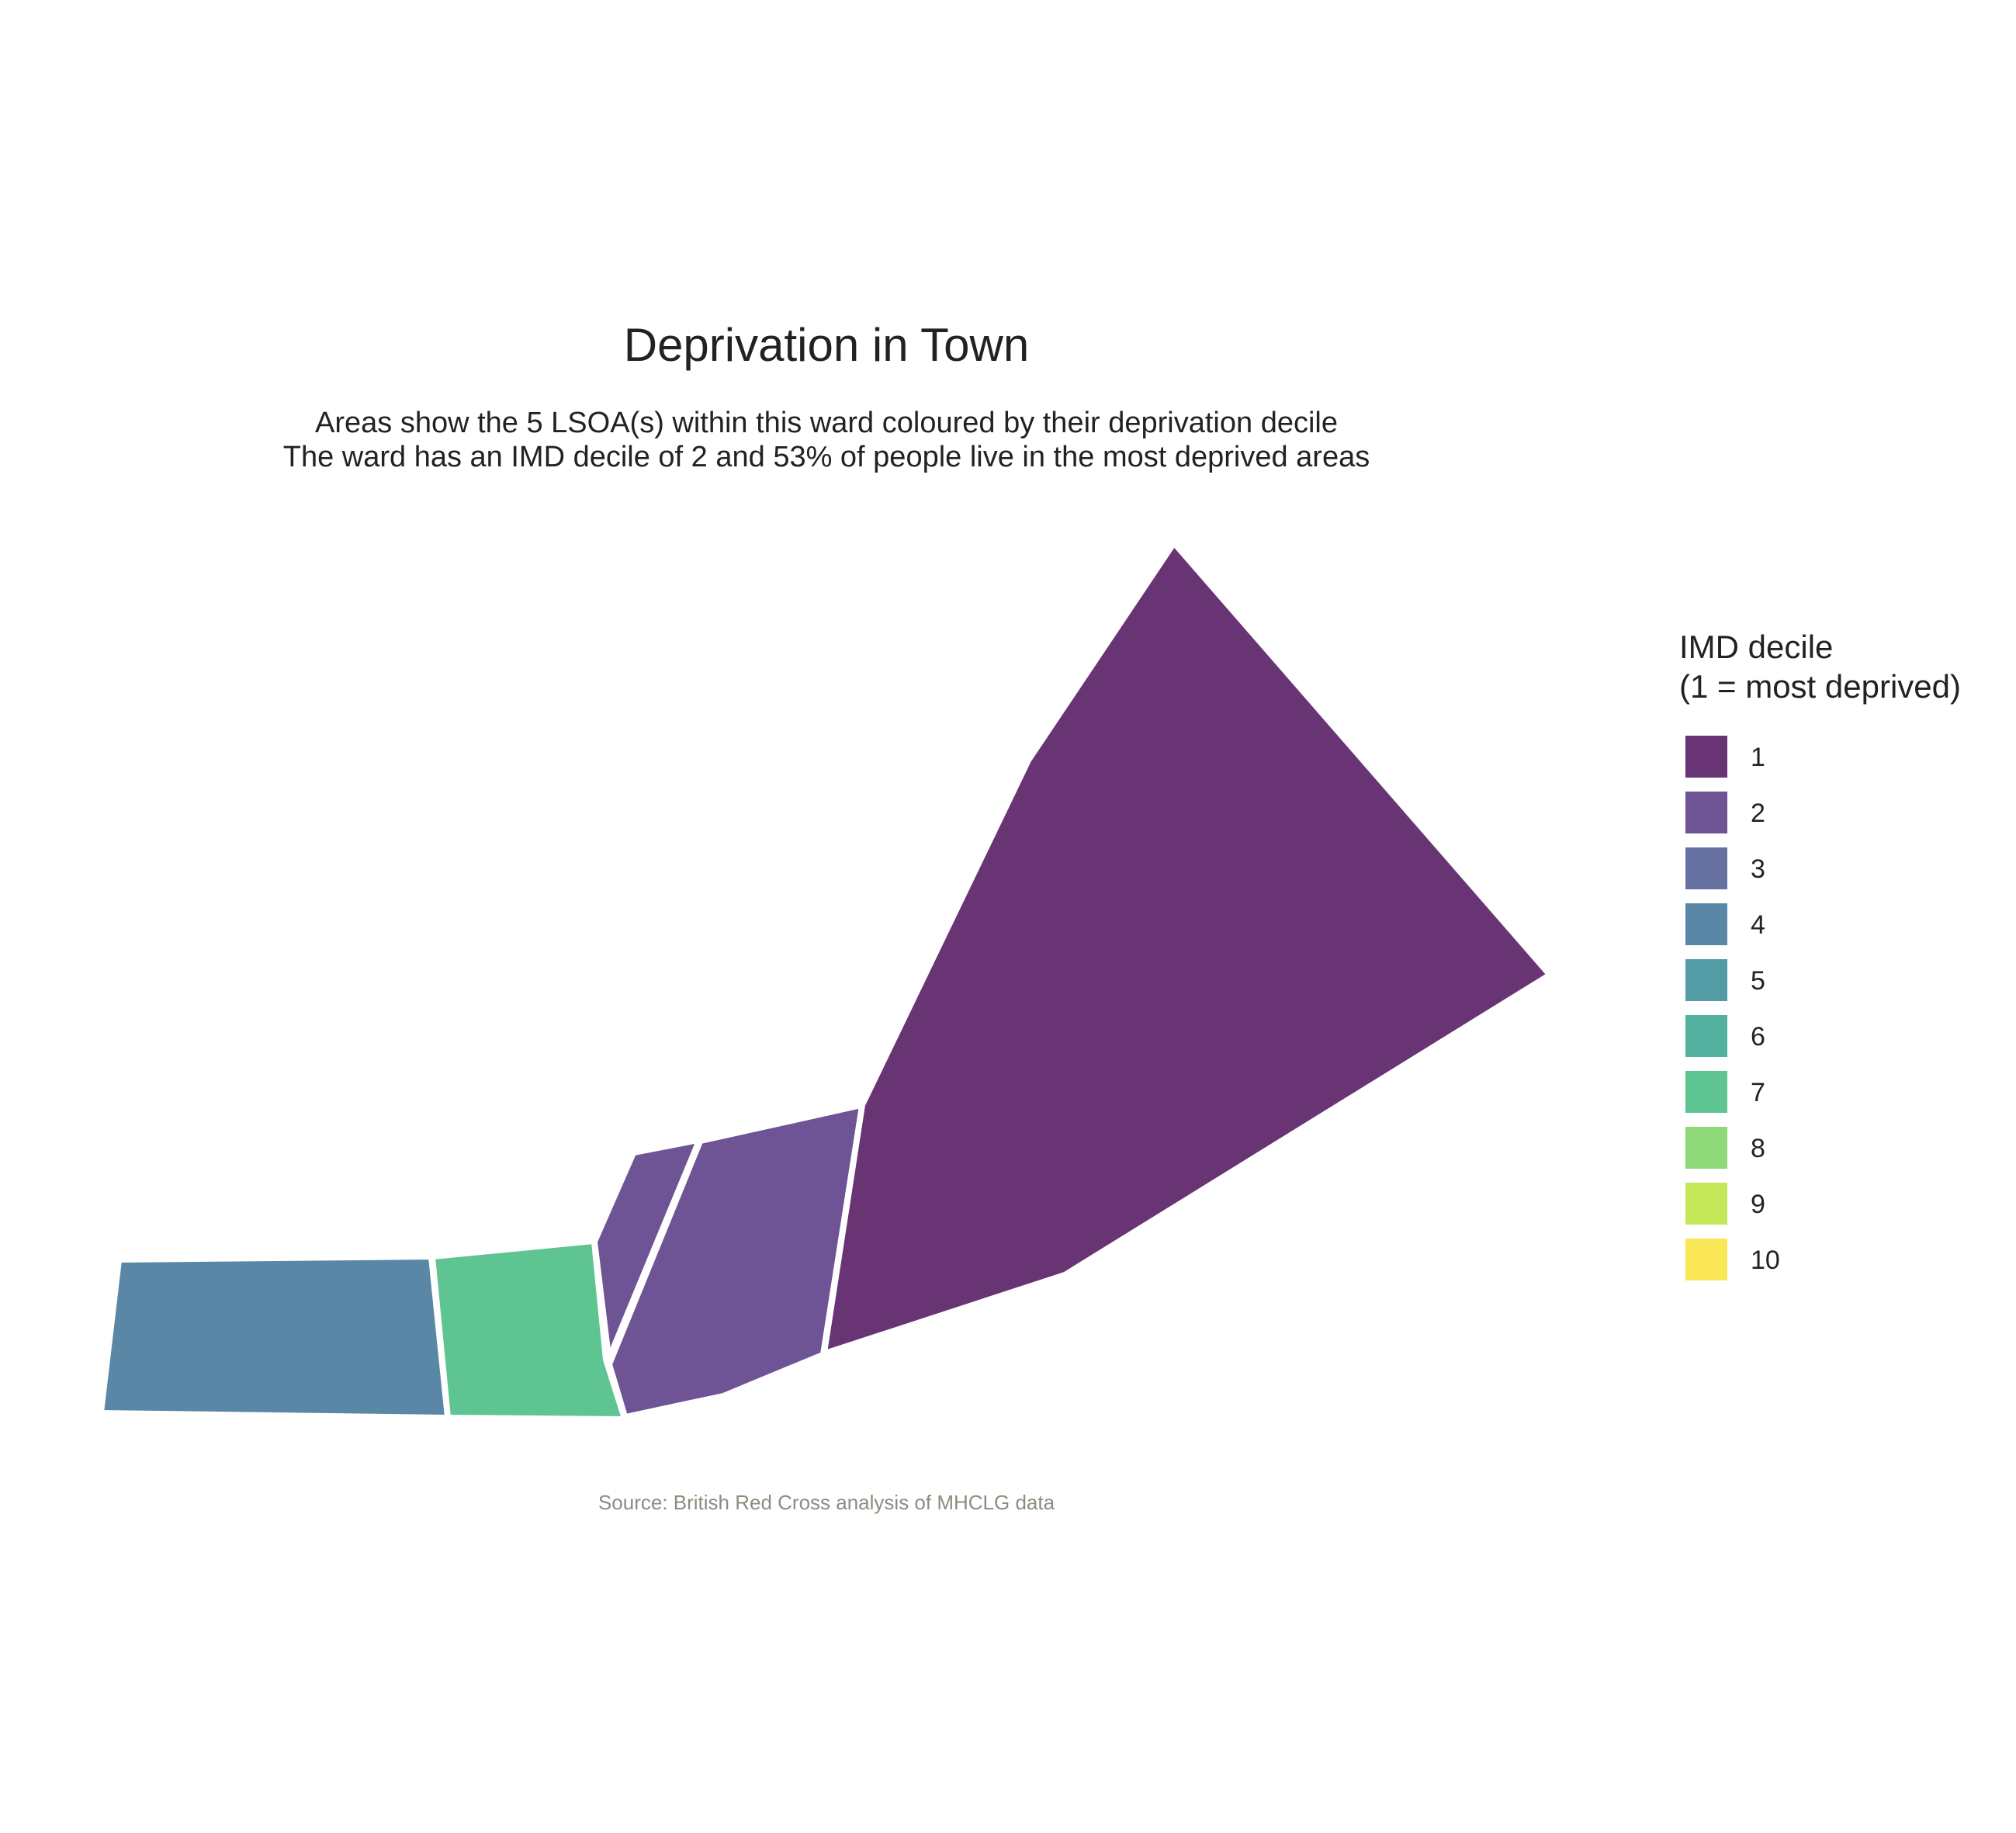 The width and height of the screenshot is (2016, 1833). Describe the element at coordinates (1802, 869) in the screenshot. I see `legend-item: 3` at that location.